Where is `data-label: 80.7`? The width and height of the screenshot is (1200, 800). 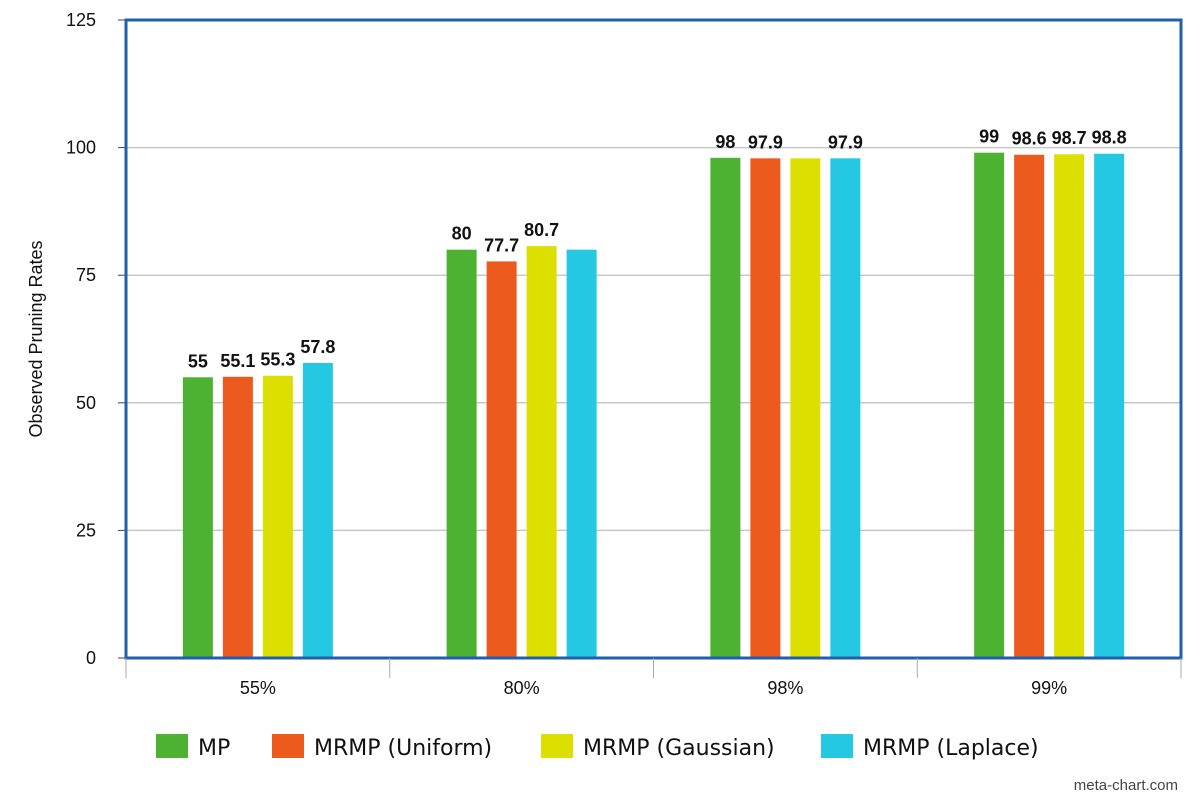
data-label: 80.7 is located at coordinates (541, 230).